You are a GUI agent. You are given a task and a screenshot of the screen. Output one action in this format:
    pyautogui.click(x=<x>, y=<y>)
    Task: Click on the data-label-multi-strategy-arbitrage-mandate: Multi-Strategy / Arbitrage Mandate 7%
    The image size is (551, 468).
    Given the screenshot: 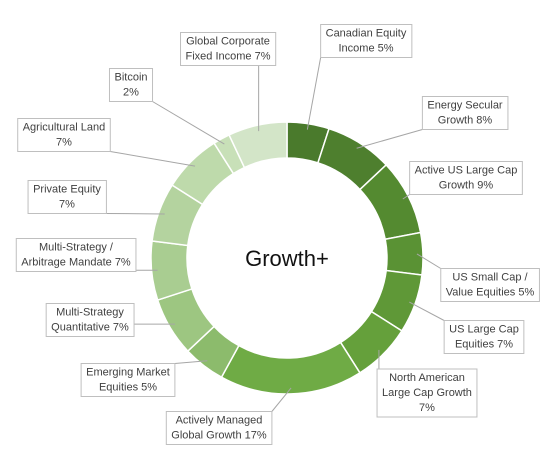 What is the action you would take?
    pyautogui.click(x=76, y=255)
    